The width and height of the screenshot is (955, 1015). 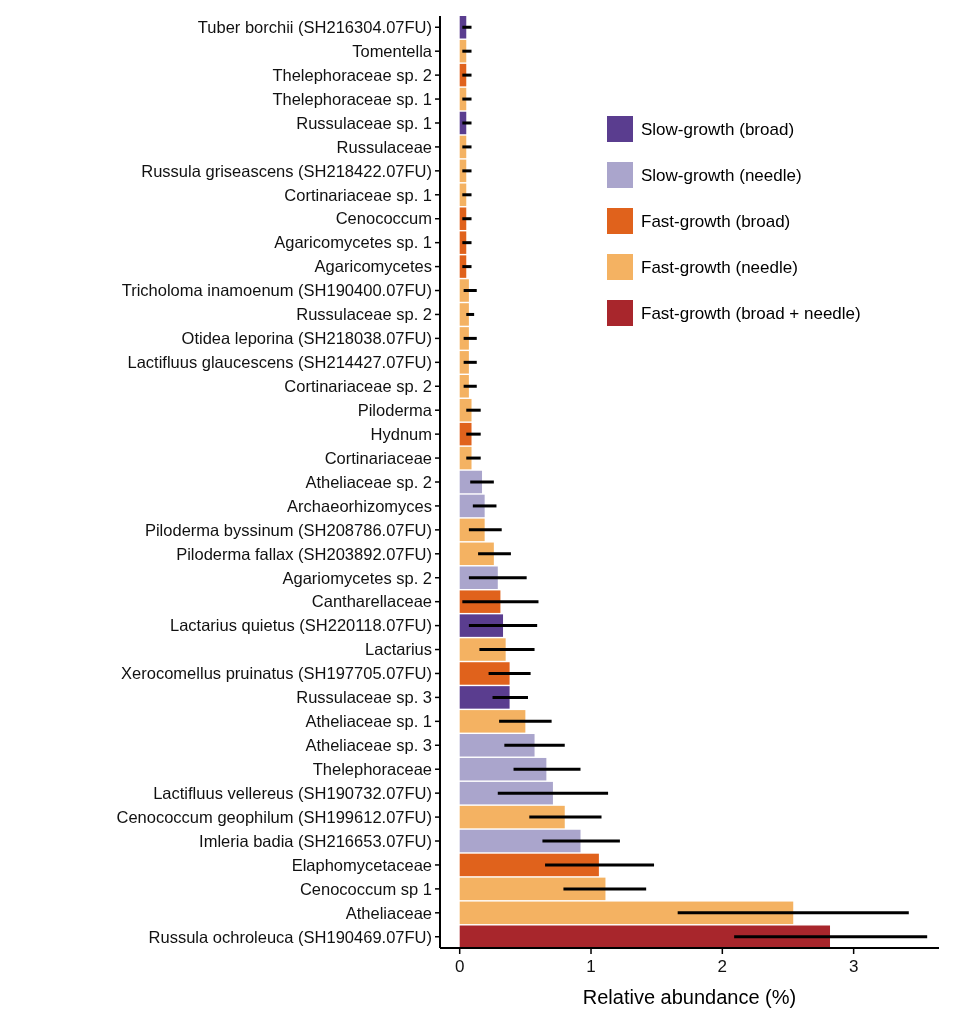 I want to click on y-tick-label: Tomentella, so click(x=392, y=50).